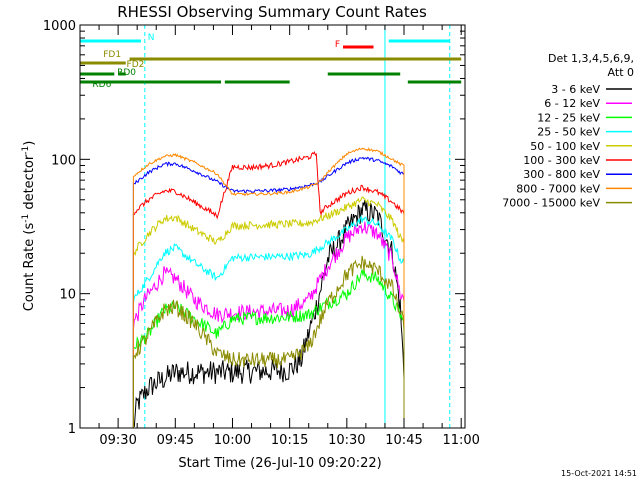 The image size is (640, 480). Describe the element at coordinates (67, 295) in the screenshot. I see `y-tick-label: 10` at that location.